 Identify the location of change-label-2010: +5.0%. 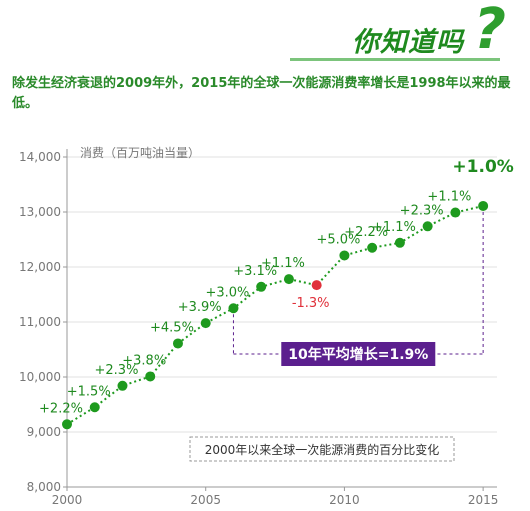
(338, 239).